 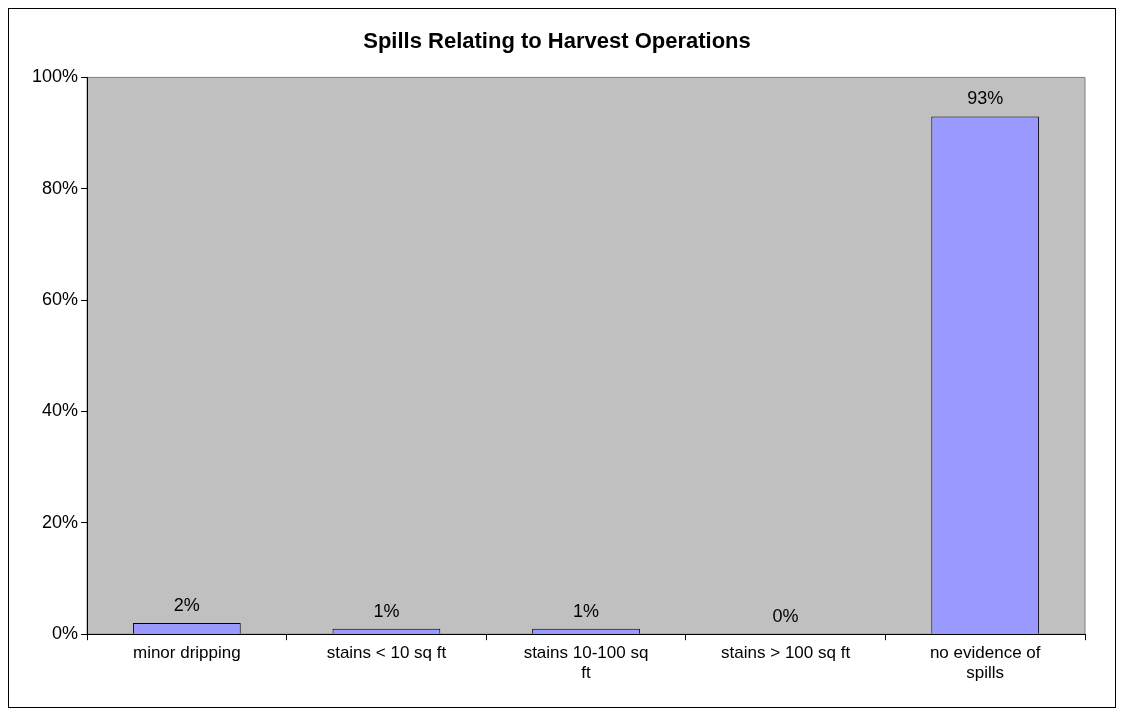 I want to click on data-label: 0%, so click(x=785, y=616).